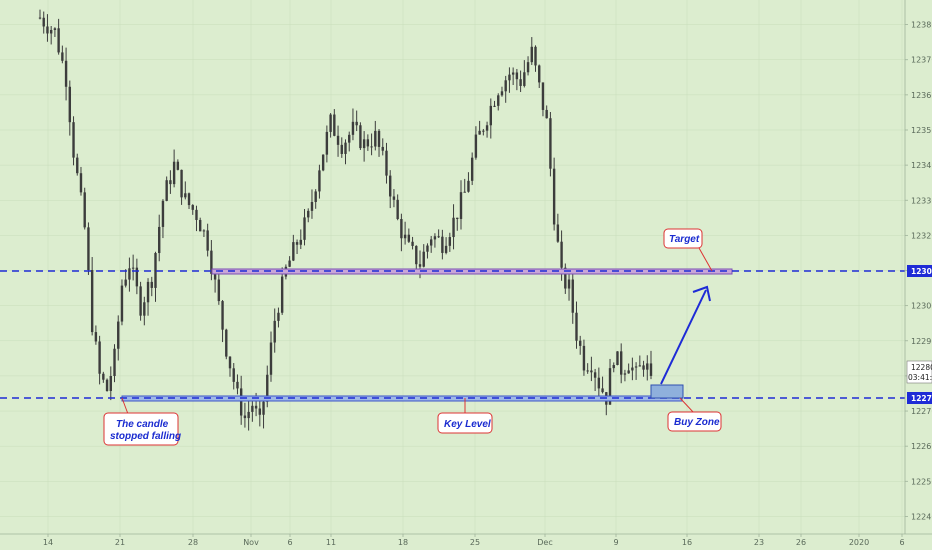 This screenshot has width=932, height=550. I want to click on key-level-callout-text: Key Level, so click(467, 424).